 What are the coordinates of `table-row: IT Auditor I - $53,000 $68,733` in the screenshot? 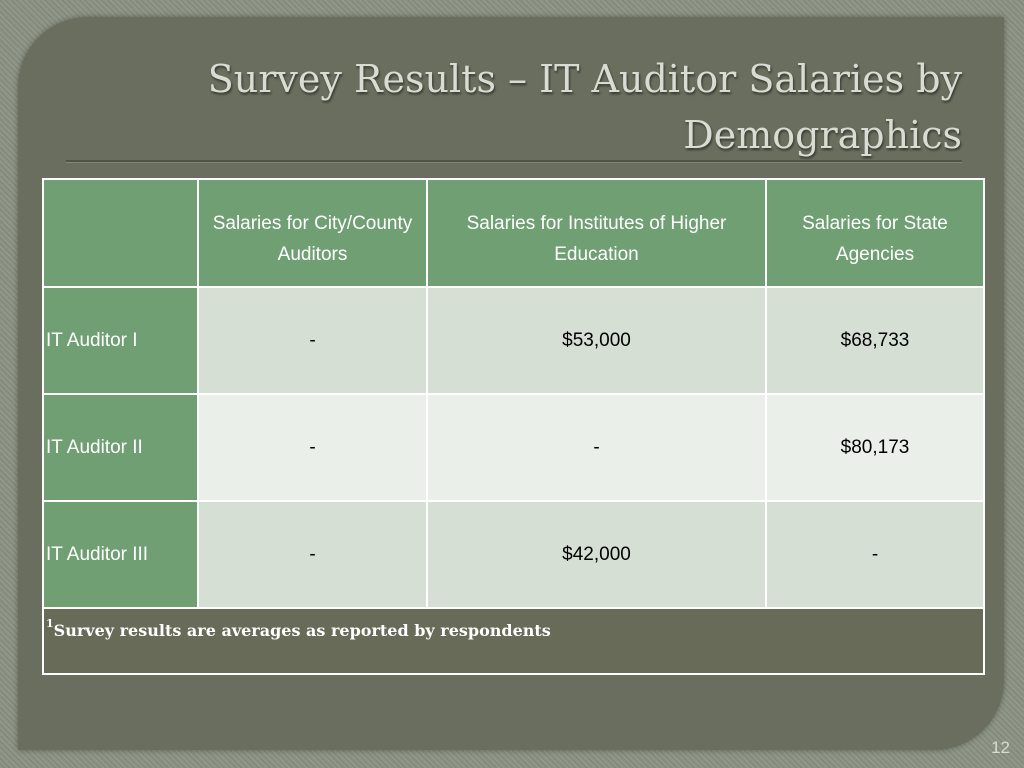 It's located at (513, 340).